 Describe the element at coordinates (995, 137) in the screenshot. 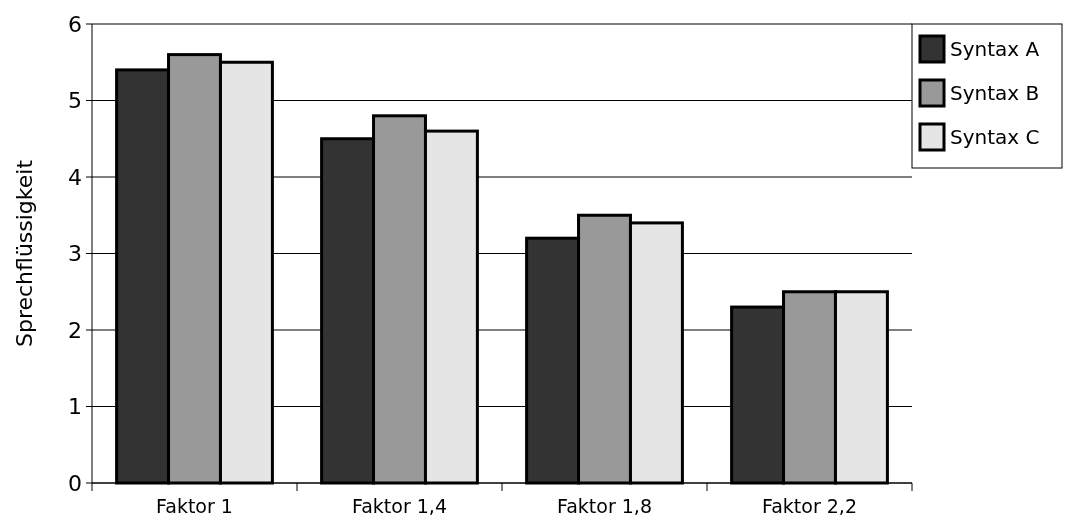

I see `legend-label: Syntax C` at that location.